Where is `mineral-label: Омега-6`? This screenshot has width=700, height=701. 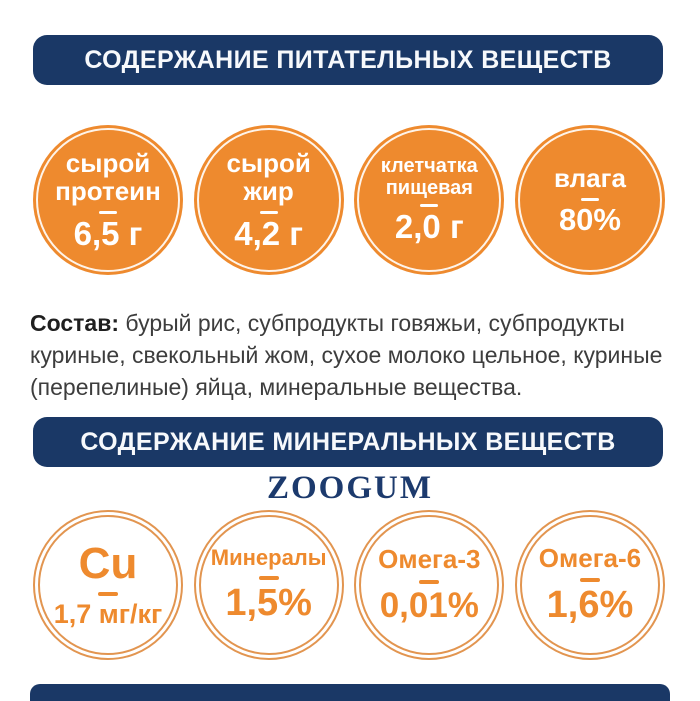
mineral-label: Омега-6 is located at coordinates (590, 557).